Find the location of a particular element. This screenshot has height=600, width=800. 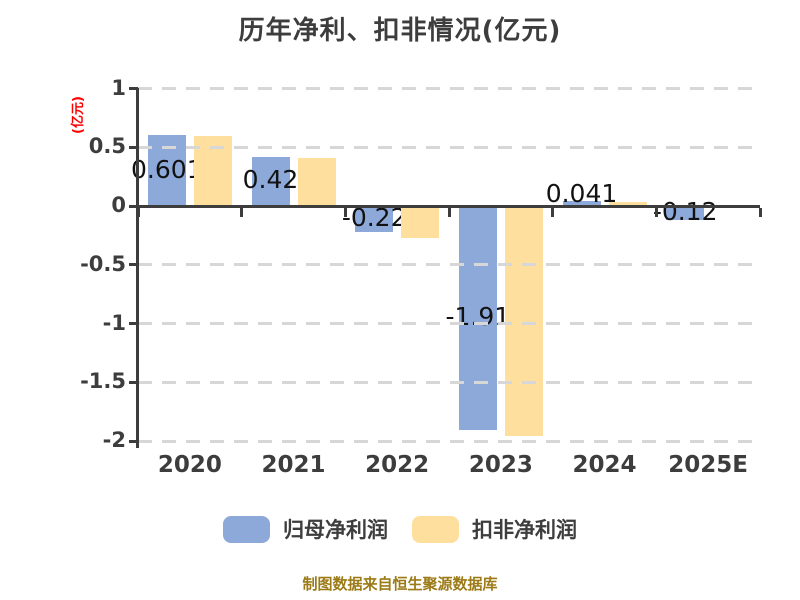

x-axis-zero-line is located at coordinates (449, 206).